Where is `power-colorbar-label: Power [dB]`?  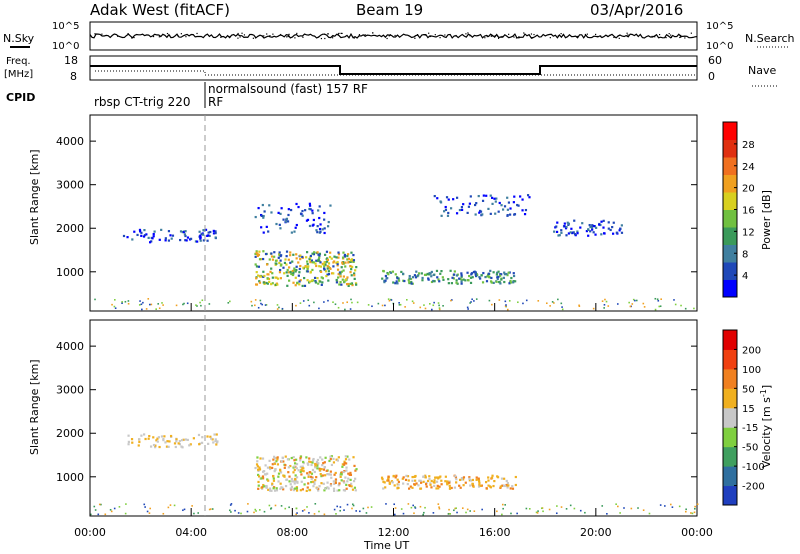
power-colorbar-label: Power [dB] is located at coordinates (766, 220).